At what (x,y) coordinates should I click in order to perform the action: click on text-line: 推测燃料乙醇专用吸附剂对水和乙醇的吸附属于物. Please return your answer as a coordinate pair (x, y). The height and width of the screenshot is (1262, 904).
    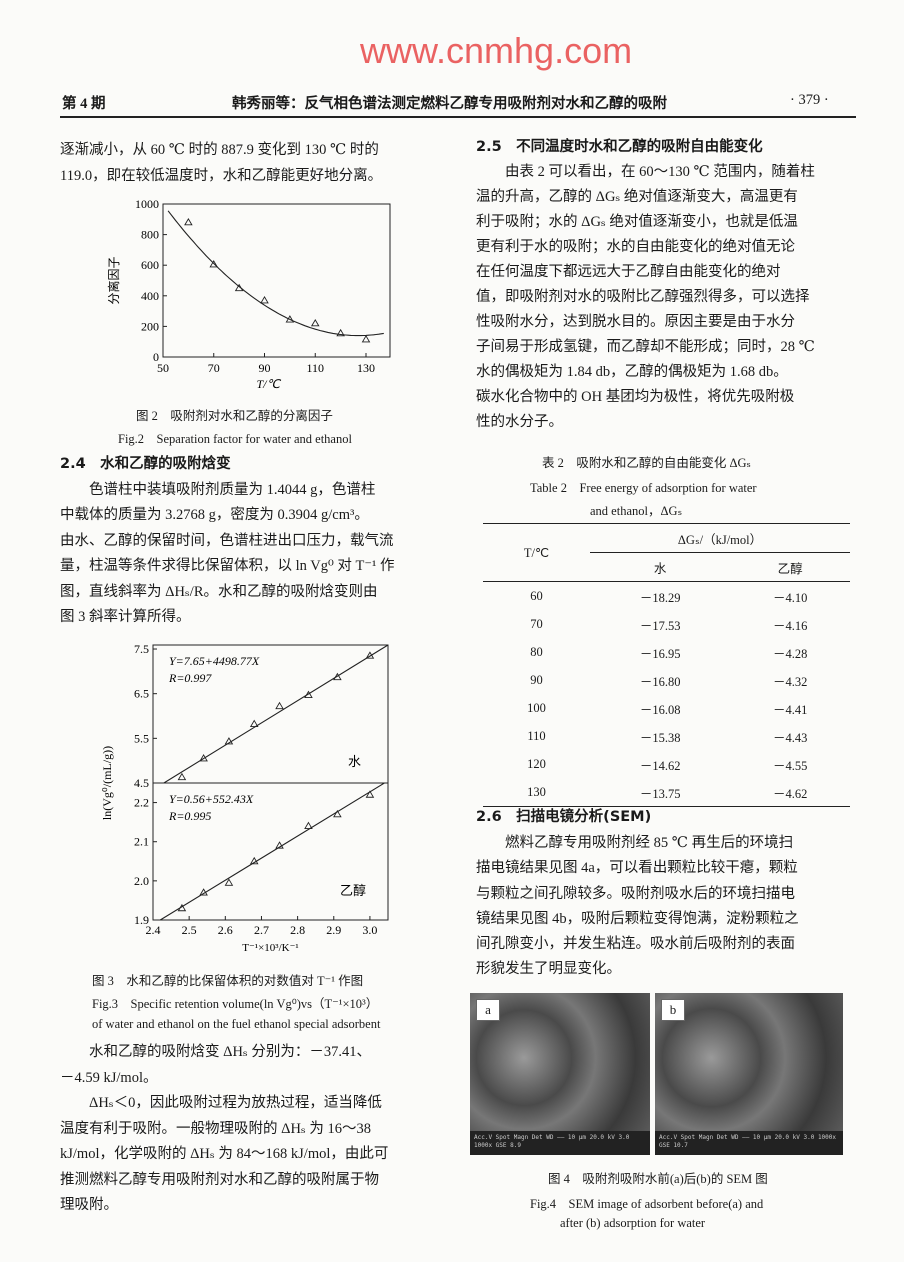
    Looking at the image, I should click on (219, 1179).